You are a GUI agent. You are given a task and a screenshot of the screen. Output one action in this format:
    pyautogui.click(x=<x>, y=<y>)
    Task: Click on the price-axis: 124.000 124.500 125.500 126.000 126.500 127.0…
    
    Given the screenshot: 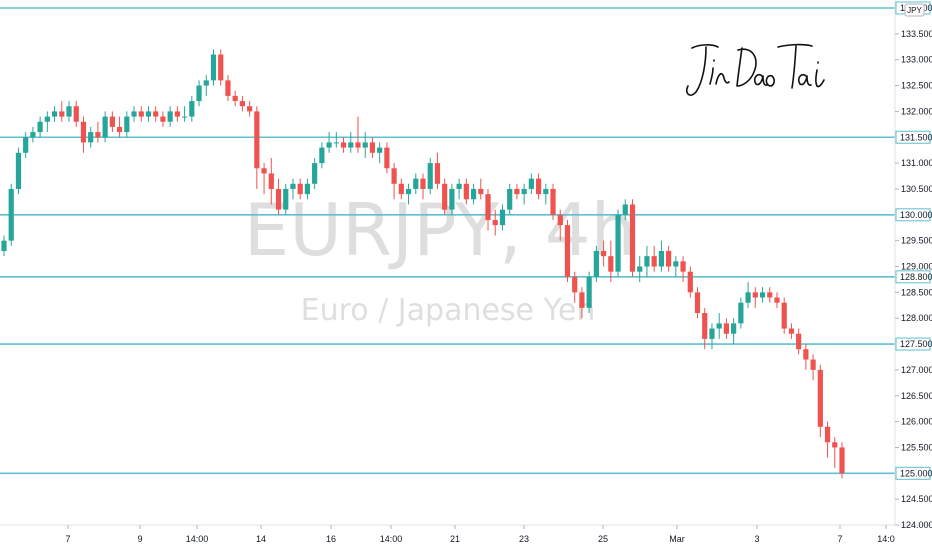 What is the action you would take?
    pyautogui.click(x=913, y=279)
    